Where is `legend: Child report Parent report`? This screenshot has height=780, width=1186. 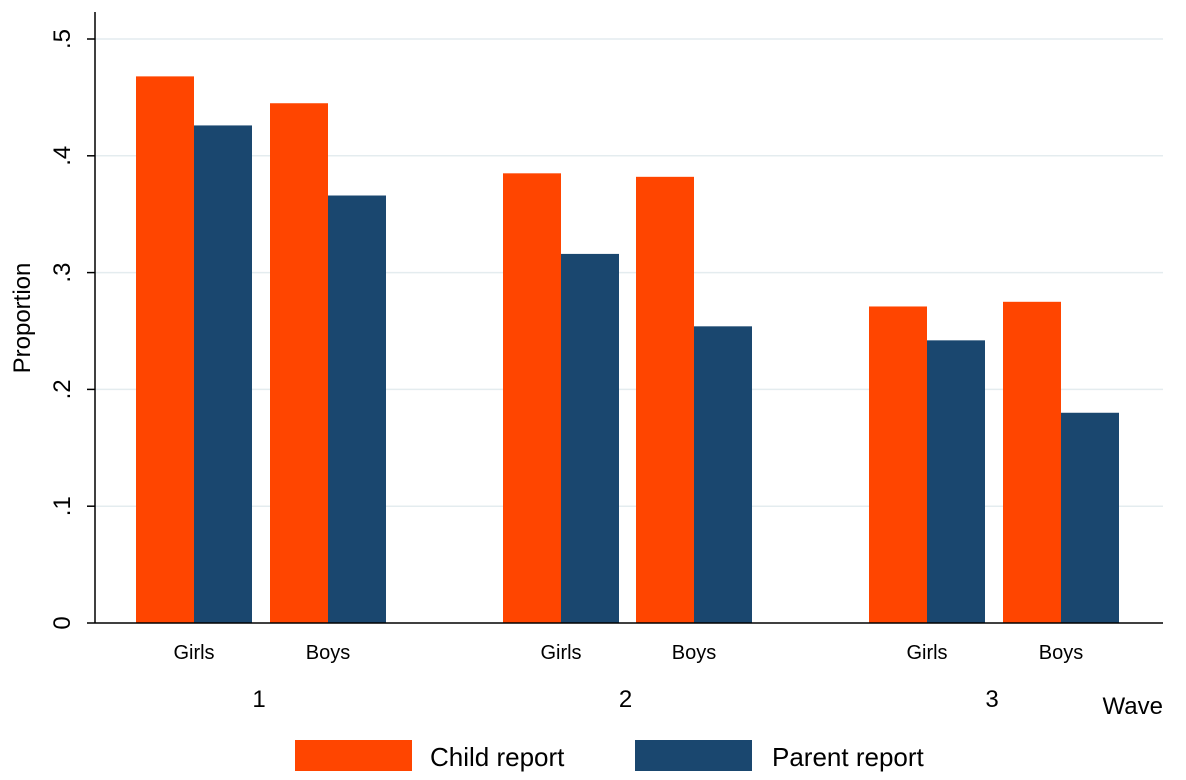
legend: Child report Parent report is located at coordinates (610, 756).